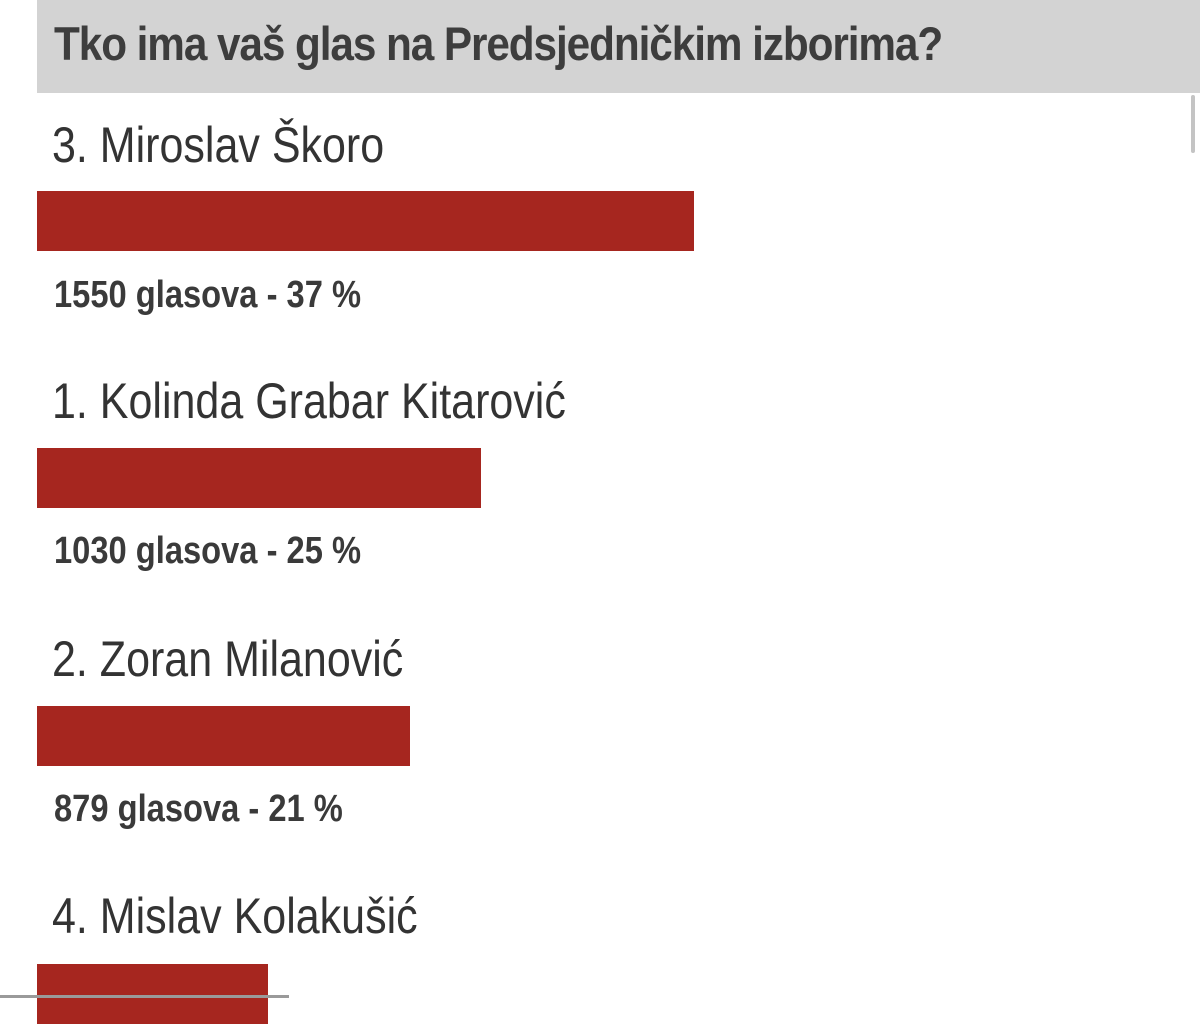 The height and width of the screenshot is (1024, 1200). What do you see at coordinates (259, 478) in the screenshot?
I see `option-bar-grabar-kitarovic` at bounding box center [259, 478].